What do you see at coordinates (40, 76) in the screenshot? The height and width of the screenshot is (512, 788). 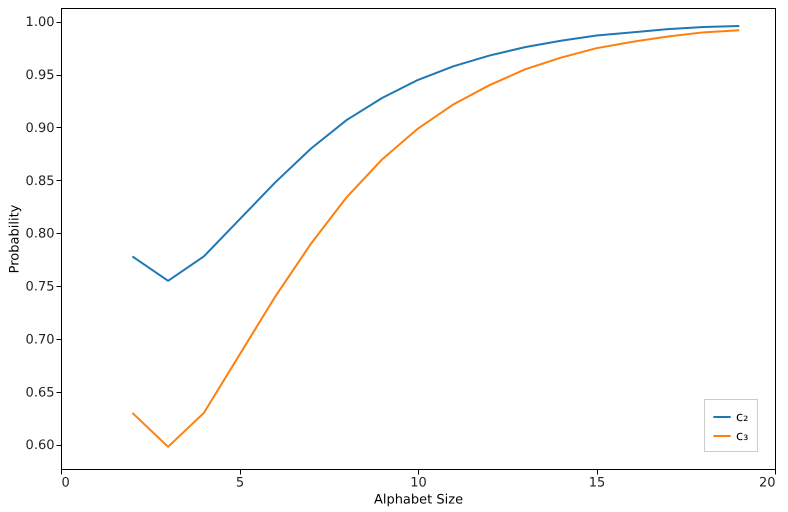 I see `y-tick-label: 0.95` at bounding box center [40, 76].